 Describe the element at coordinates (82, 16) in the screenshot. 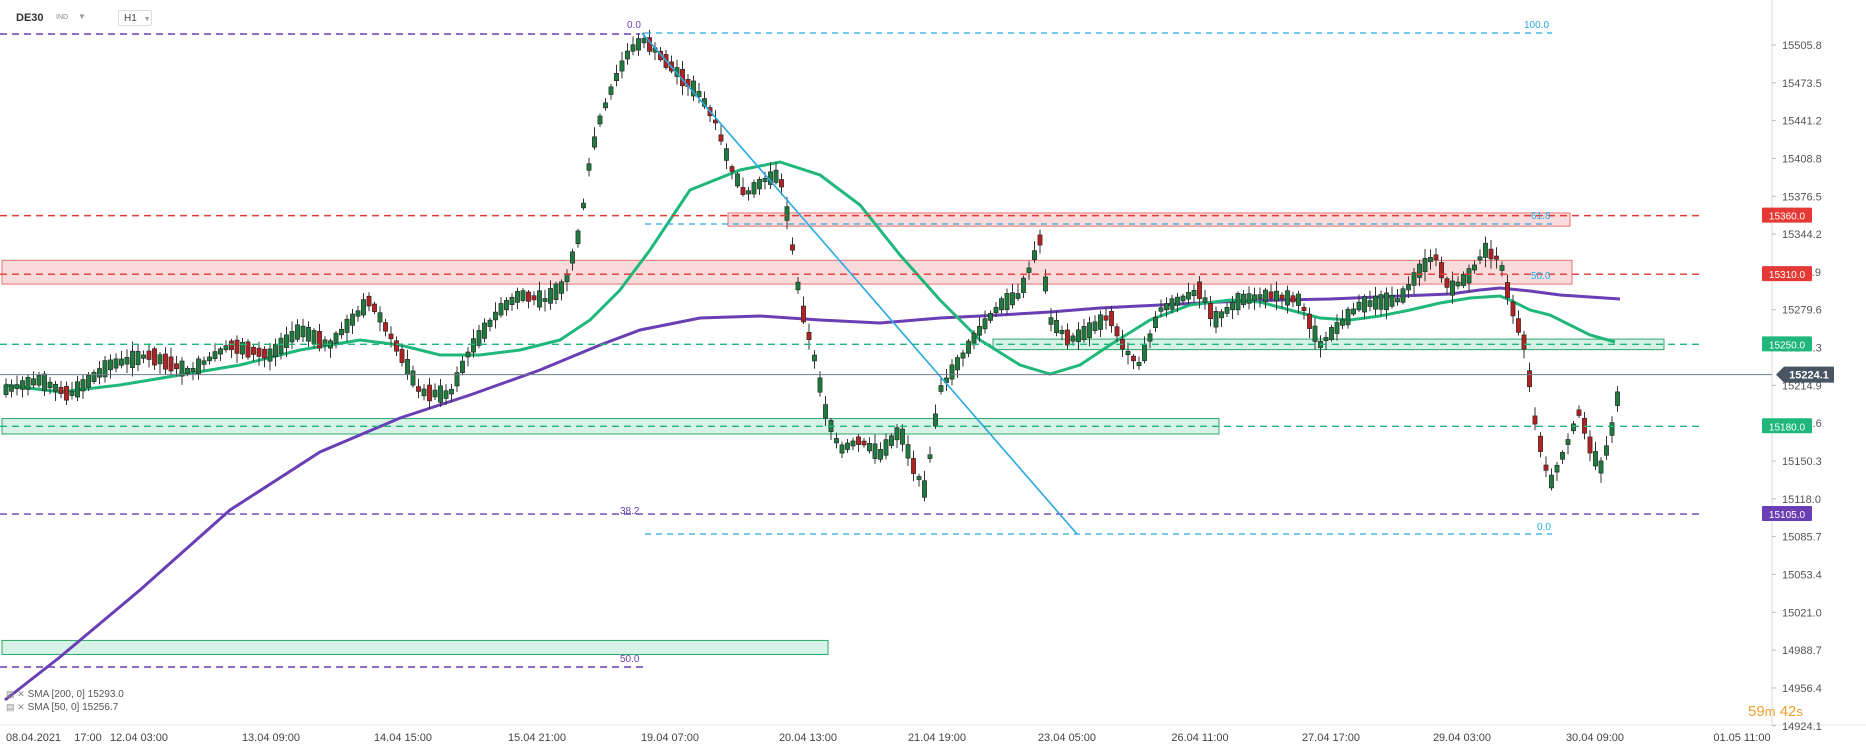

I see `symbol-dropdown-icon: ▼` at that location.